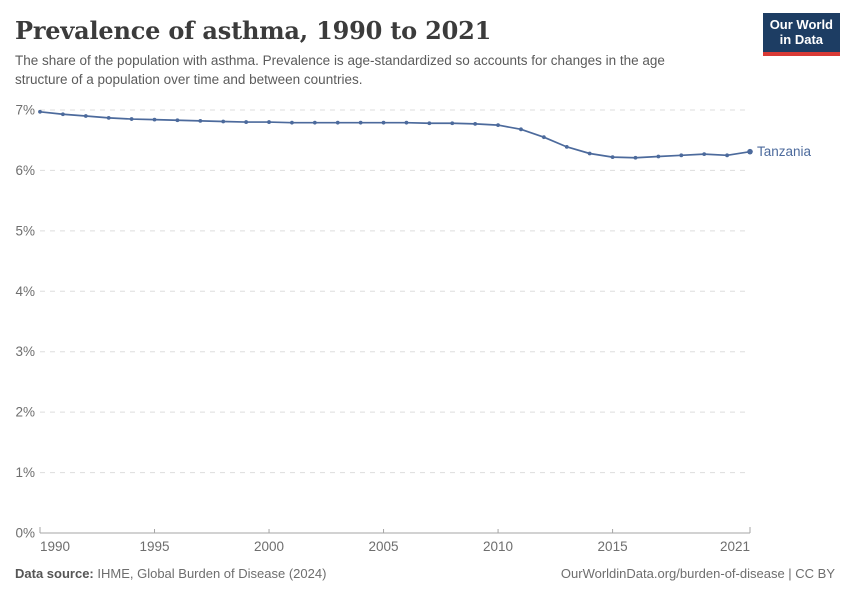  What do you see at coordinates (613, 546) in the screenshot?
I see `x-tick-label: 2015` at bounding box center [613, 546].